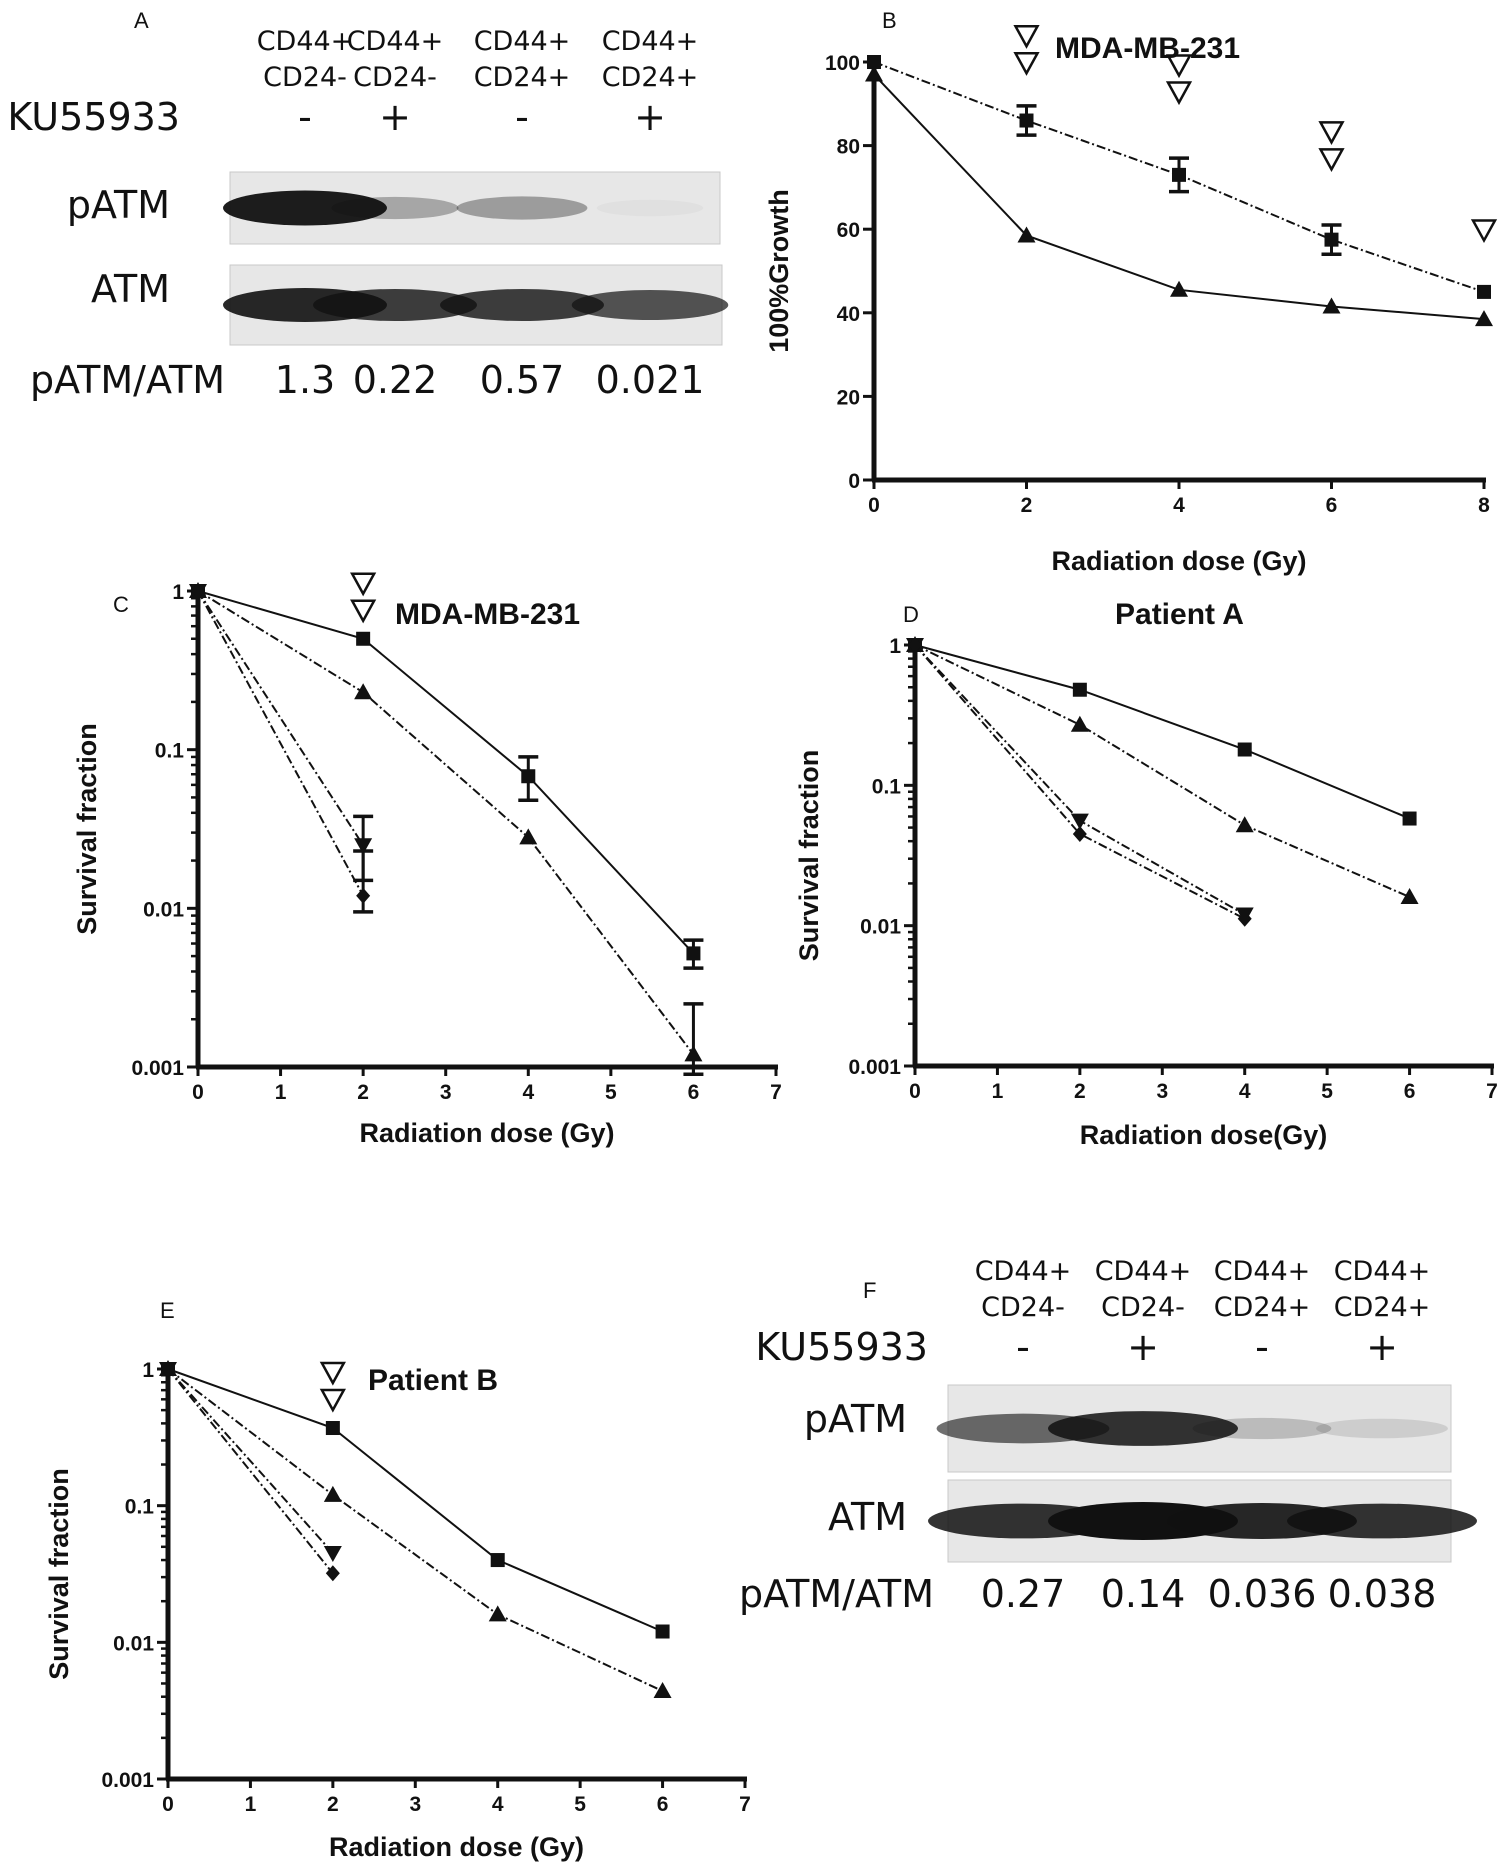  I want to click on chart-c-y-tick-label: 0.1, so click(170, 751).